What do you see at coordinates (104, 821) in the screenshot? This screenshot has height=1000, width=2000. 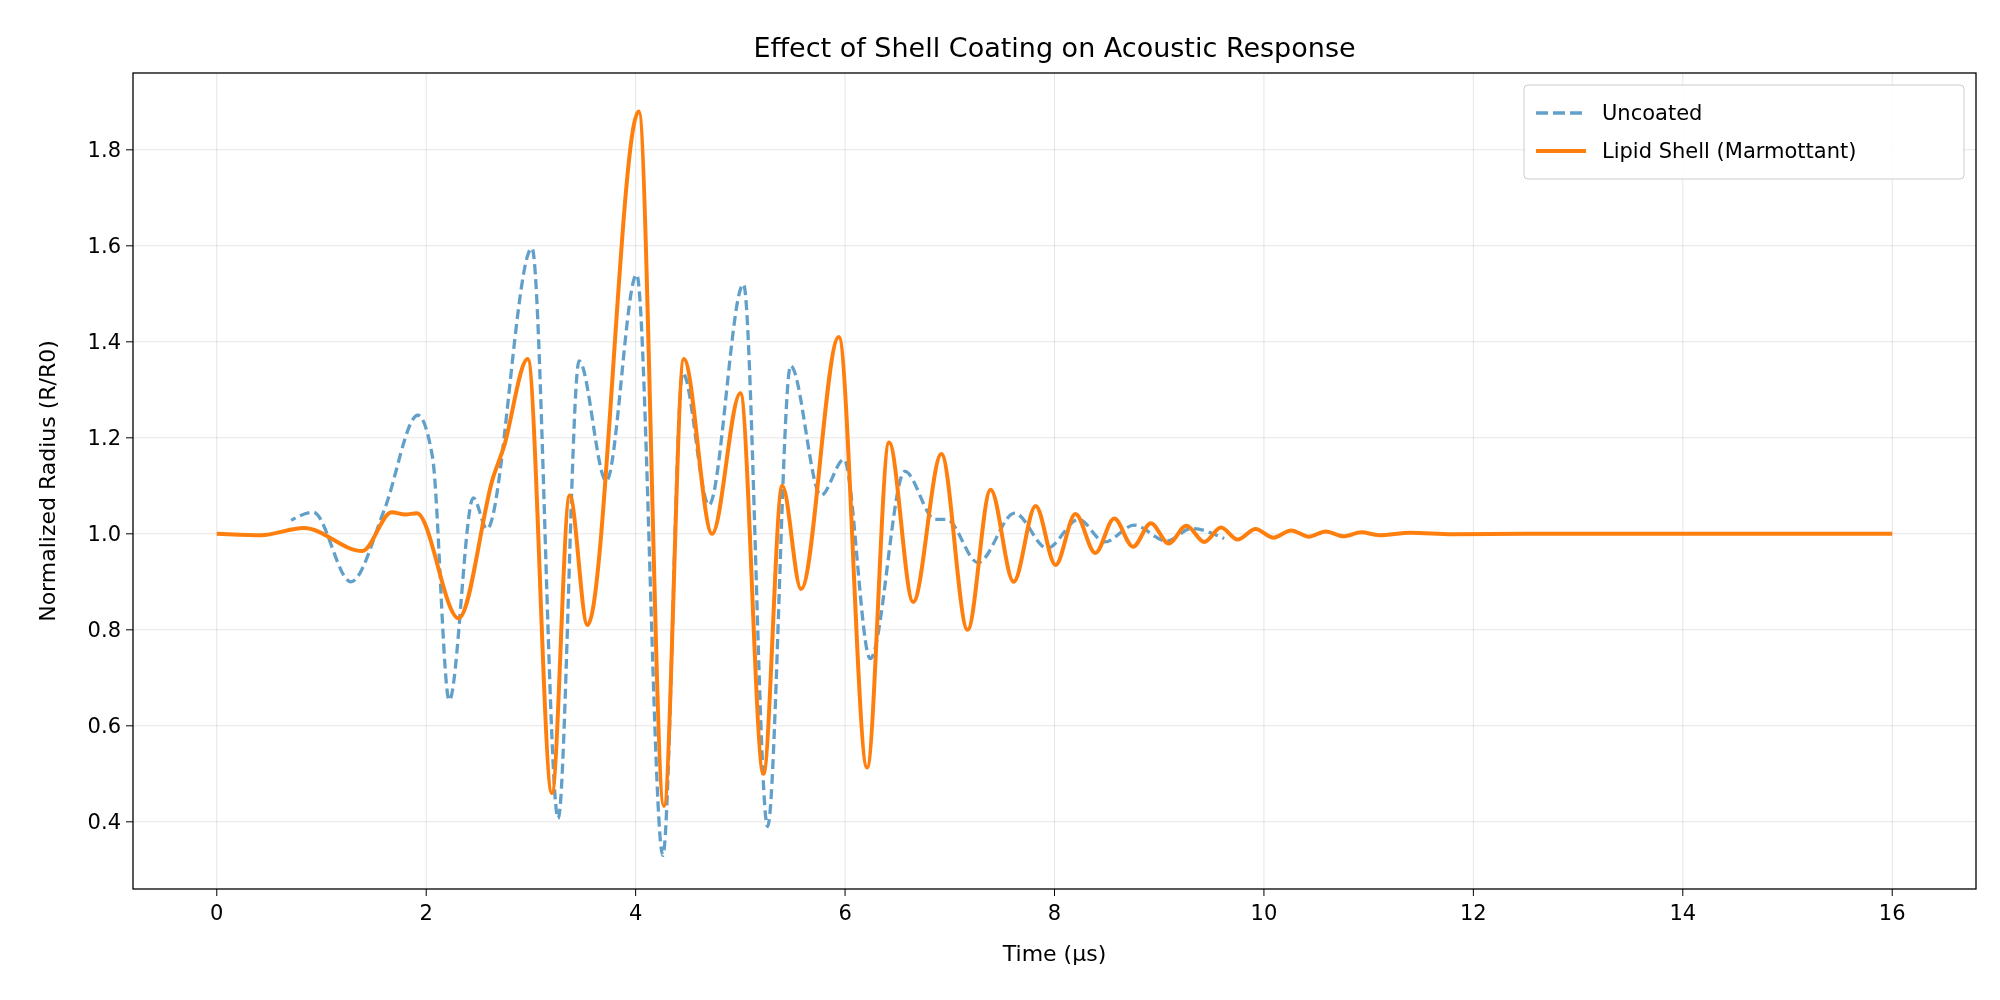 I see `y-tick-label: 0.4` at bounding box center [104, 821].